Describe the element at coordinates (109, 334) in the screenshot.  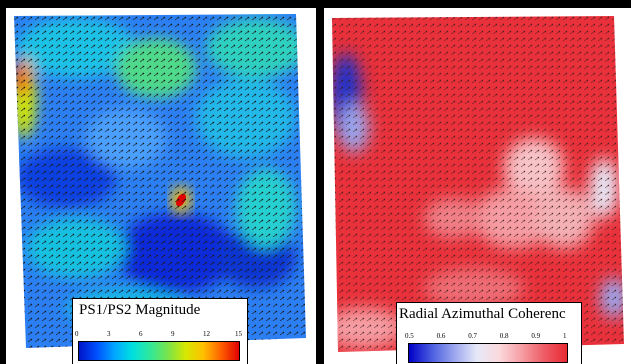
I see `colorbar-tick-label: 3` at that location.